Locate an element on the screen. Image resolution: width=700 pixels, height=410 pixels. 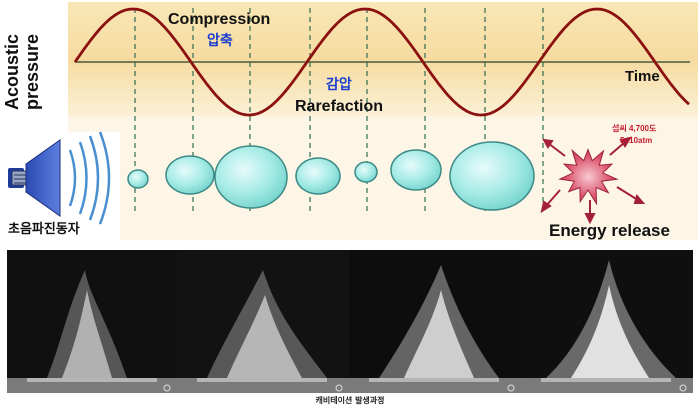
bubble-sequence is located at coordinates (331, 176).